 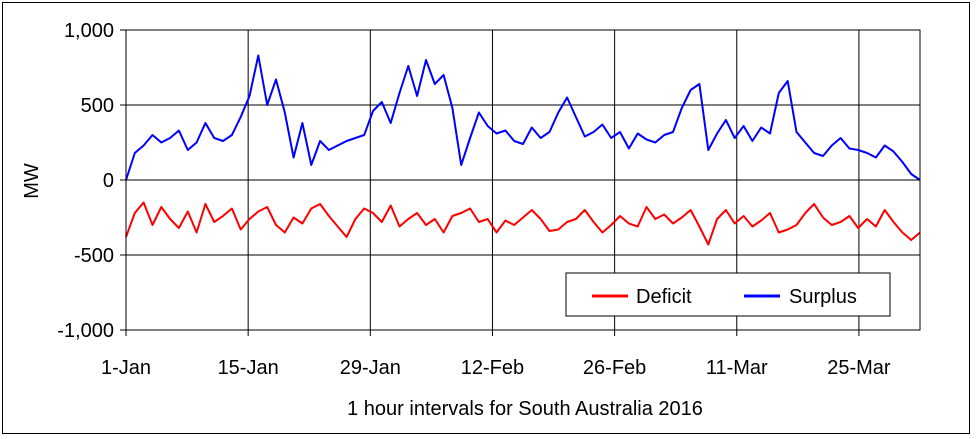 I want to click on y-tick-label: 500, so click(x=97, y=106).